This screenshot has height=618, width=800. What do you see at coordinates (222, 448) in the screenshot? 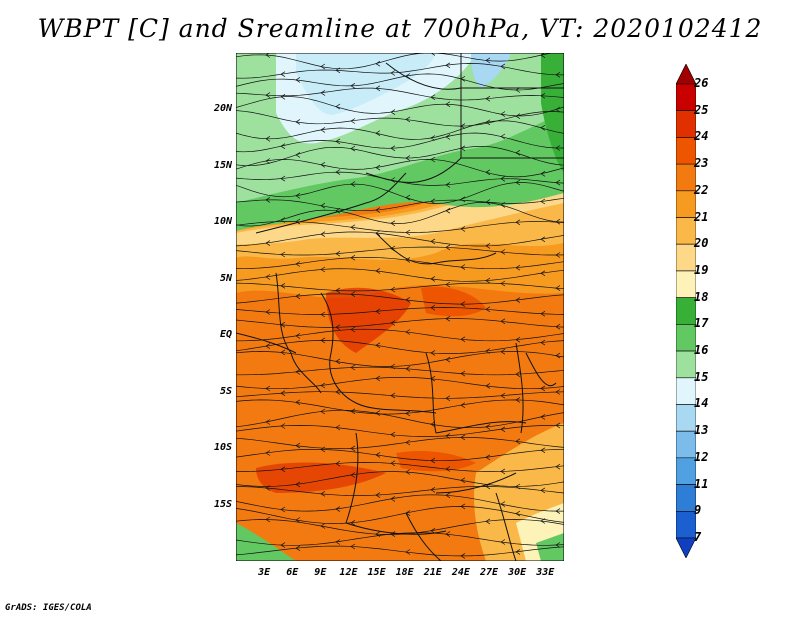
I see `lat-tick-label: 10S` at bounding box center [222, 448].